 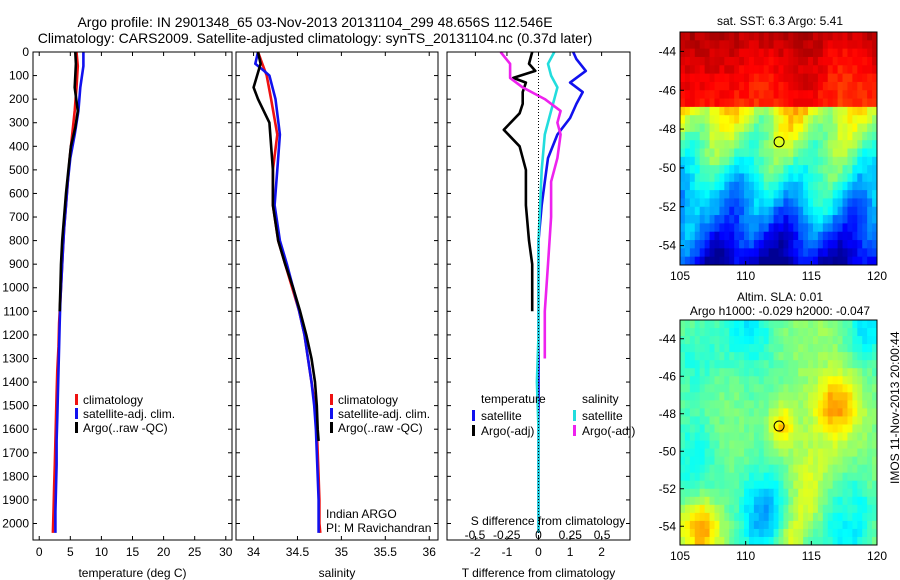 What do you see at coordinates (125, 428) in the screenshot?
I see `temperature-legend-label: Argo(..raw -QC)` at bounding box center [125, 428].